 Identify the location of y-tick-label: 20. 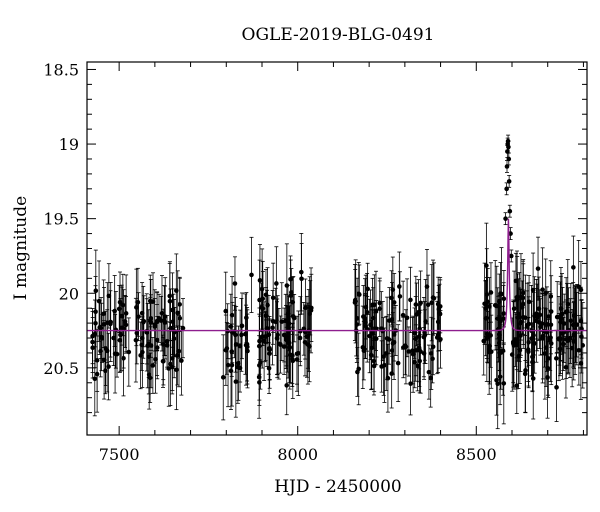
(69, 293).